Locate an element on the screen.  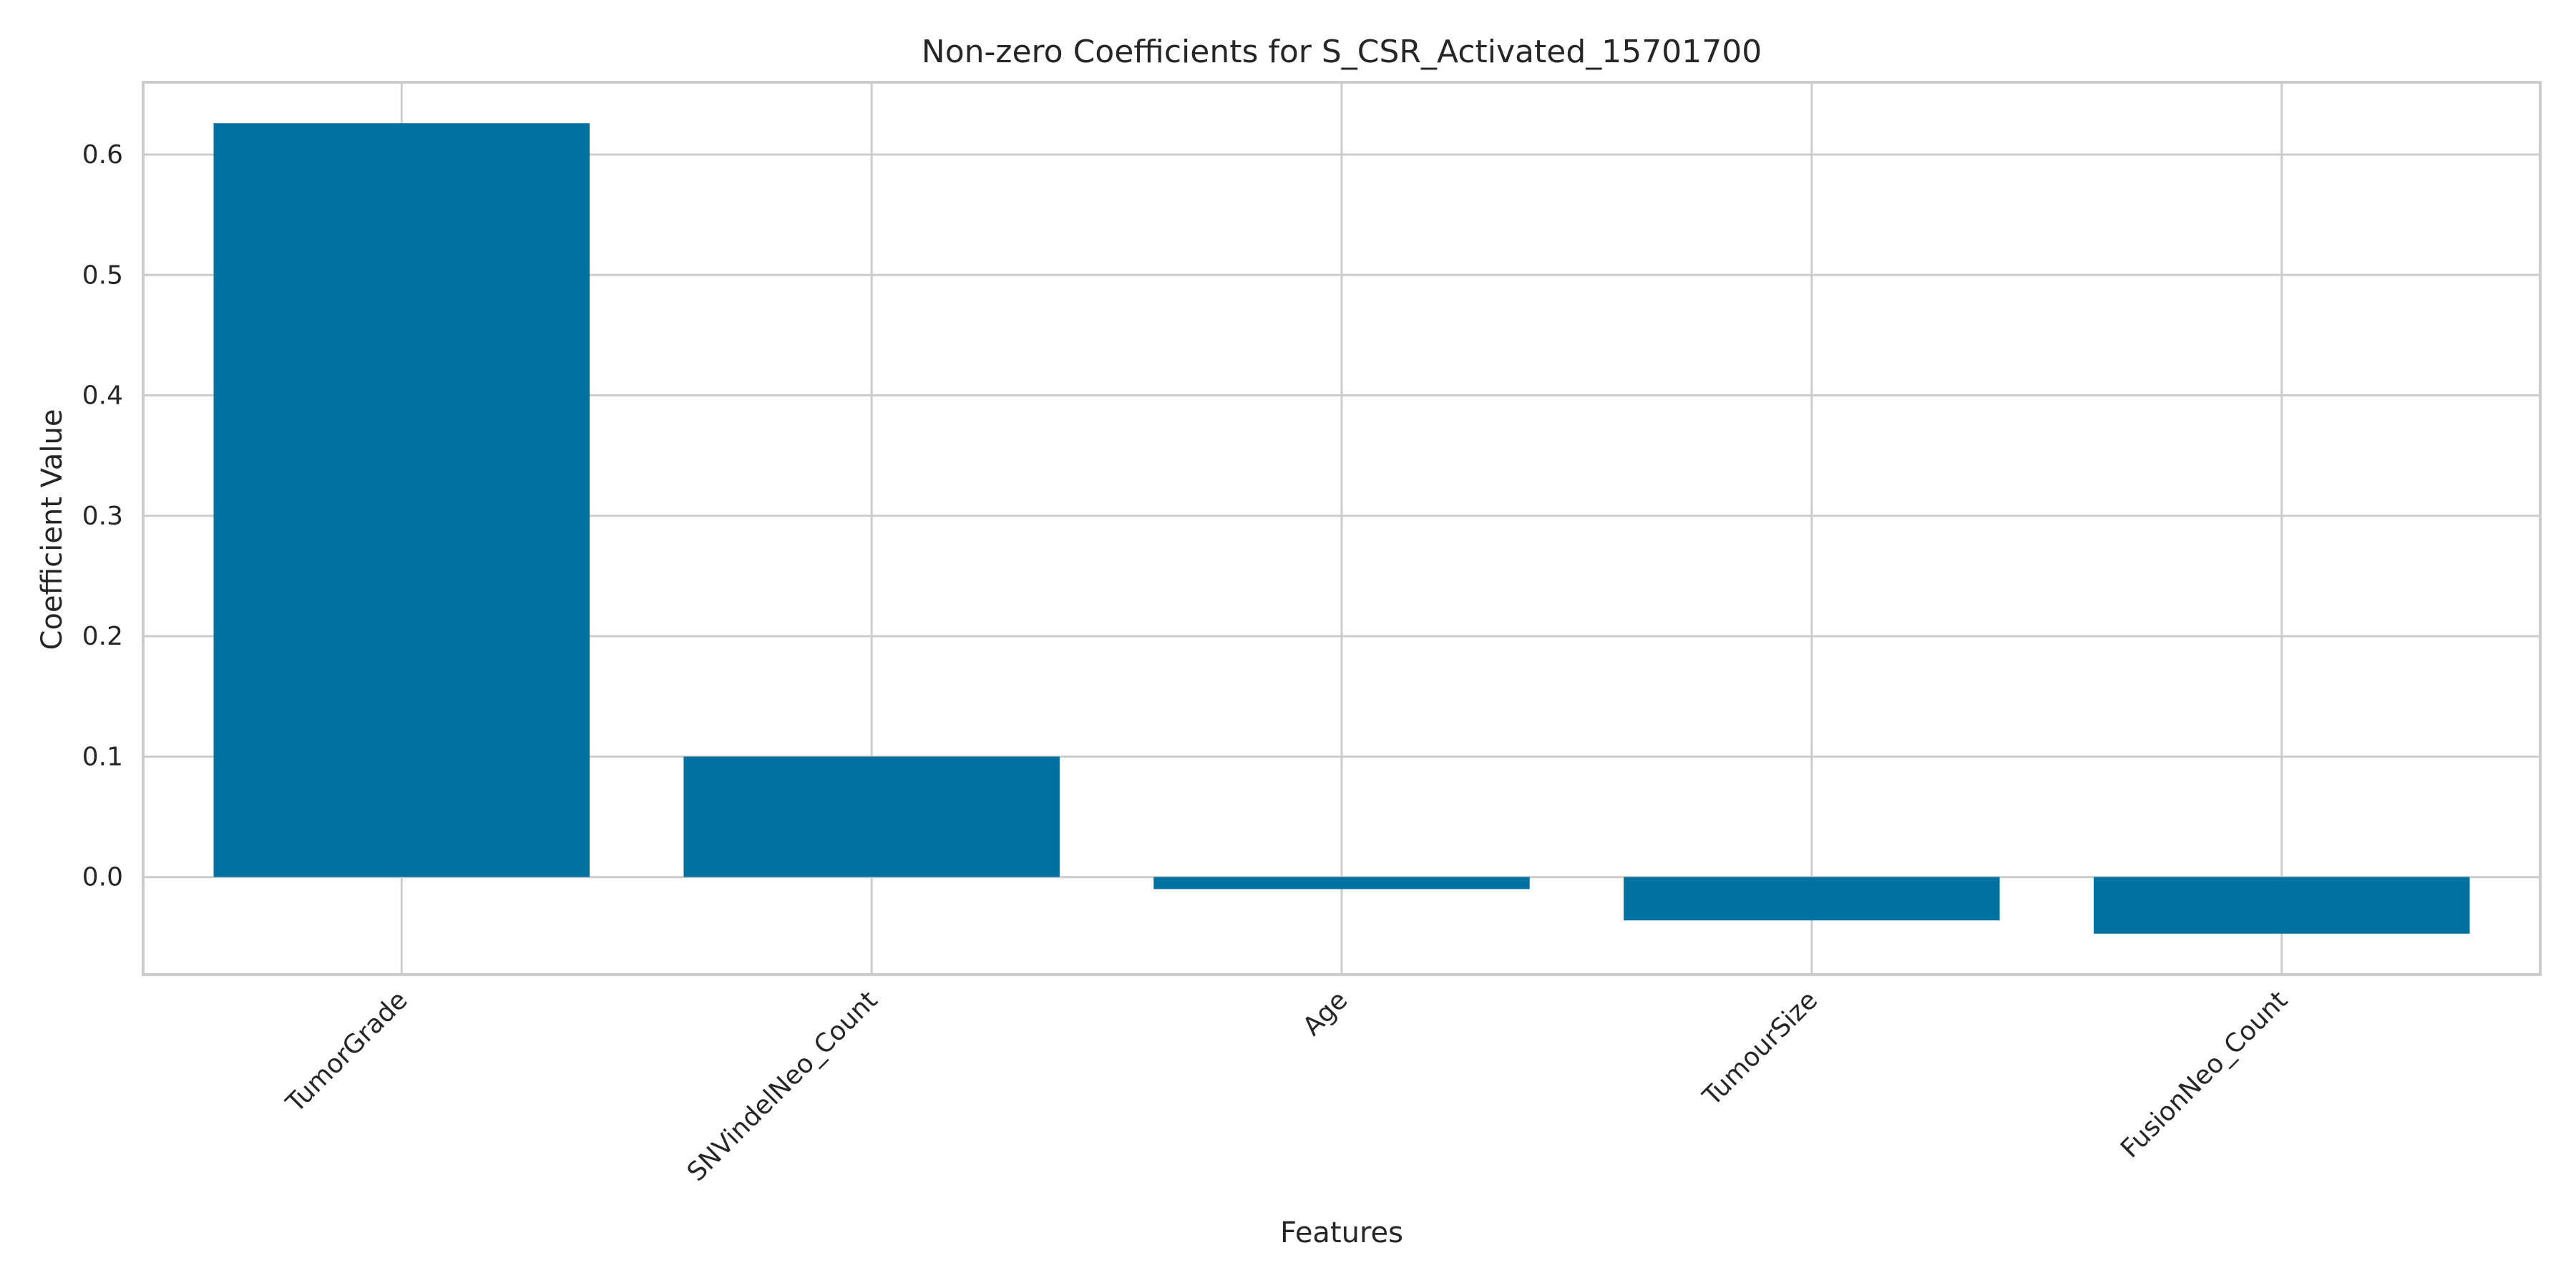
x-tick-label: TumorGrade is located at coordinates (347, 1051).